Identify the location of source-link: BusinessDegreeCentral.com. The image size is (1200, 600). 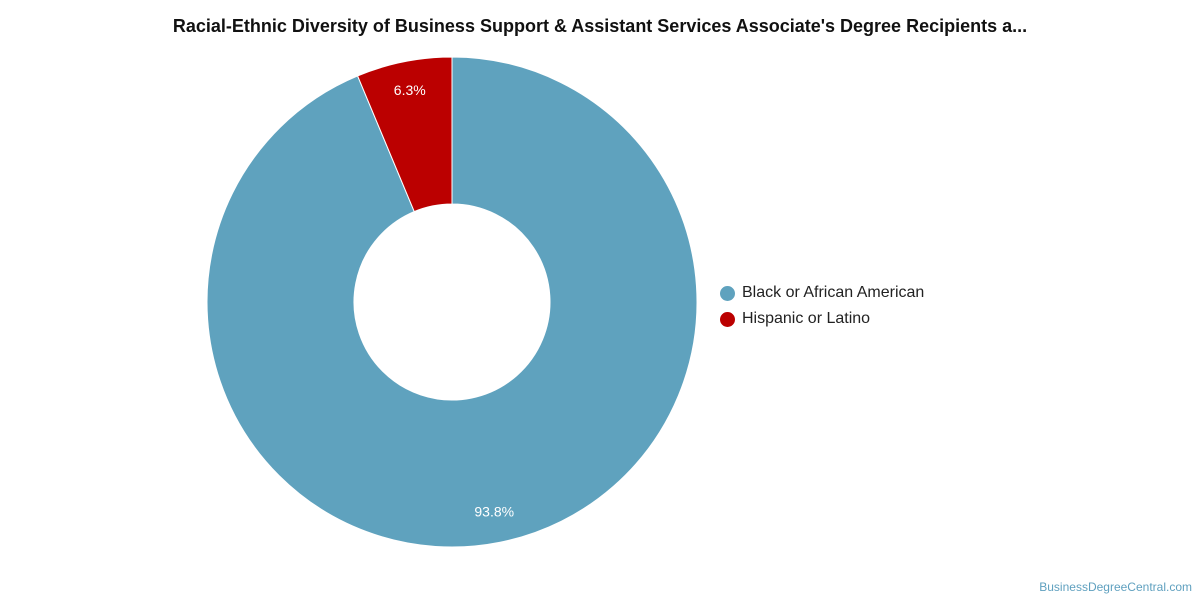
(1115, 587).